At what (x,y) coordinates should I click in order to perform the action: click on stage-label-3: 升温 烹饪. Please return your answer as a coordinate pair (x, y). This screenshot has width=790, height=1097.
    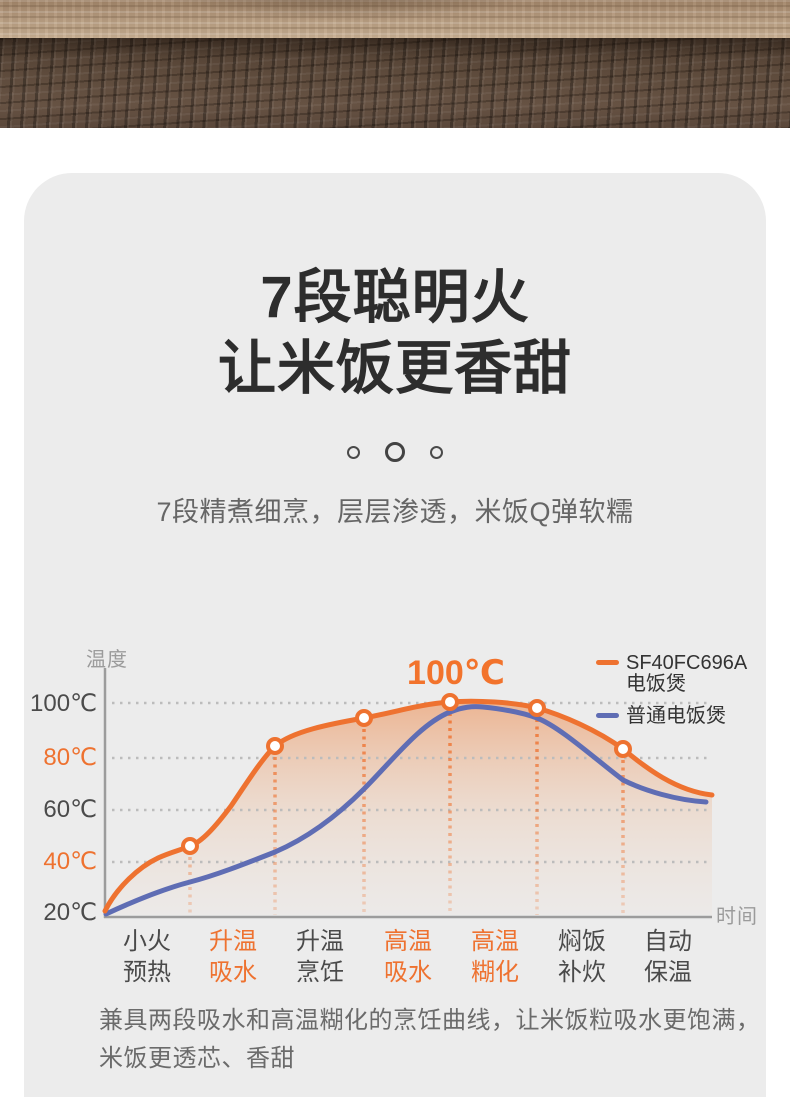
    Looking at the image, I should click on (320, 957).